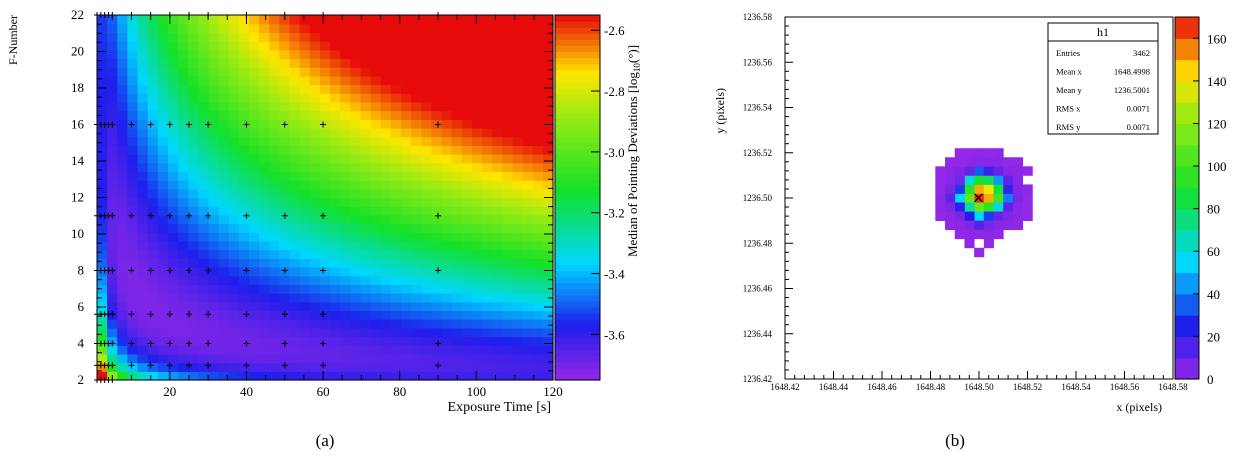 The image size is (1239, 463). What do you see at coordinates (1068, 127) in the screenshot?
I see `stats-row-label: RMS y` at bounding box center [1068, 127].